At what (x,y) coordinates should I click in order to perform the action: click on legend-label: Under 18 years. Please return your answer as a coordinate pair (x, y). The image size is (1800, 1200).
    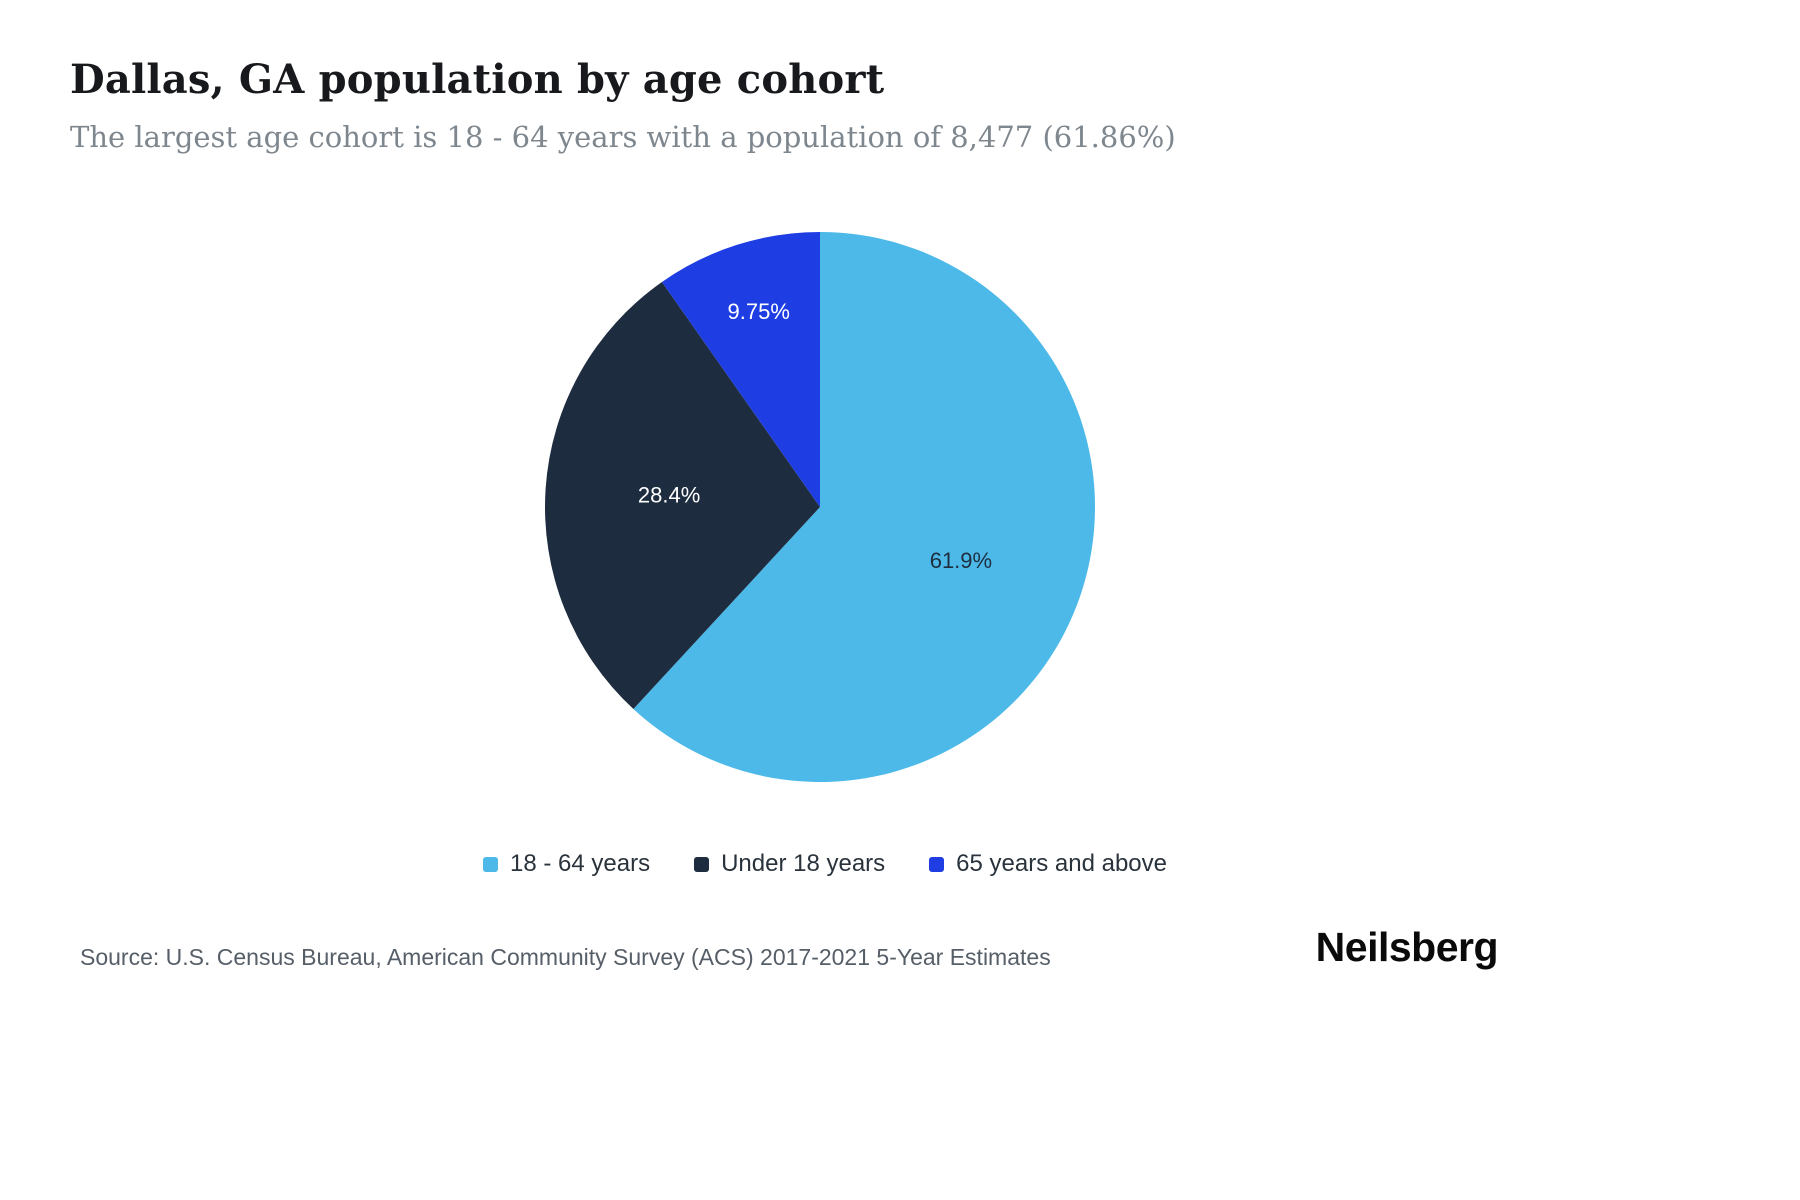
    Looking at the image, I should click on (803, 863).